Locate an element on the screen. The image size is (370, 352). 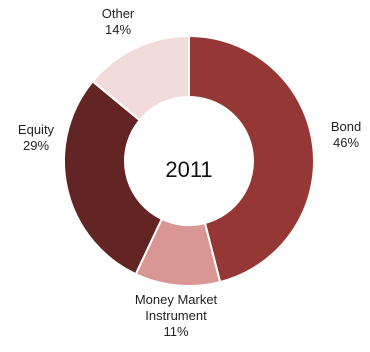
slice-label-equity: Equity 29% is located at coordinates (36, 137).